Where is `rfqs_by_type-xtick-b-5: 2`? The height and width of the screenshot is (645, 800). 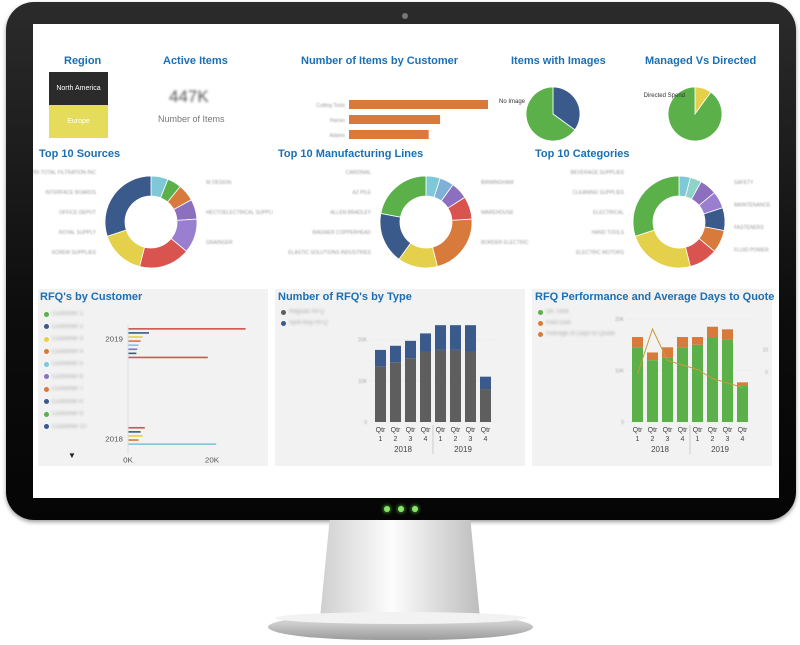 rfqs_by_type-xtick-b-5: 2 is located at coordinates (456, 439).